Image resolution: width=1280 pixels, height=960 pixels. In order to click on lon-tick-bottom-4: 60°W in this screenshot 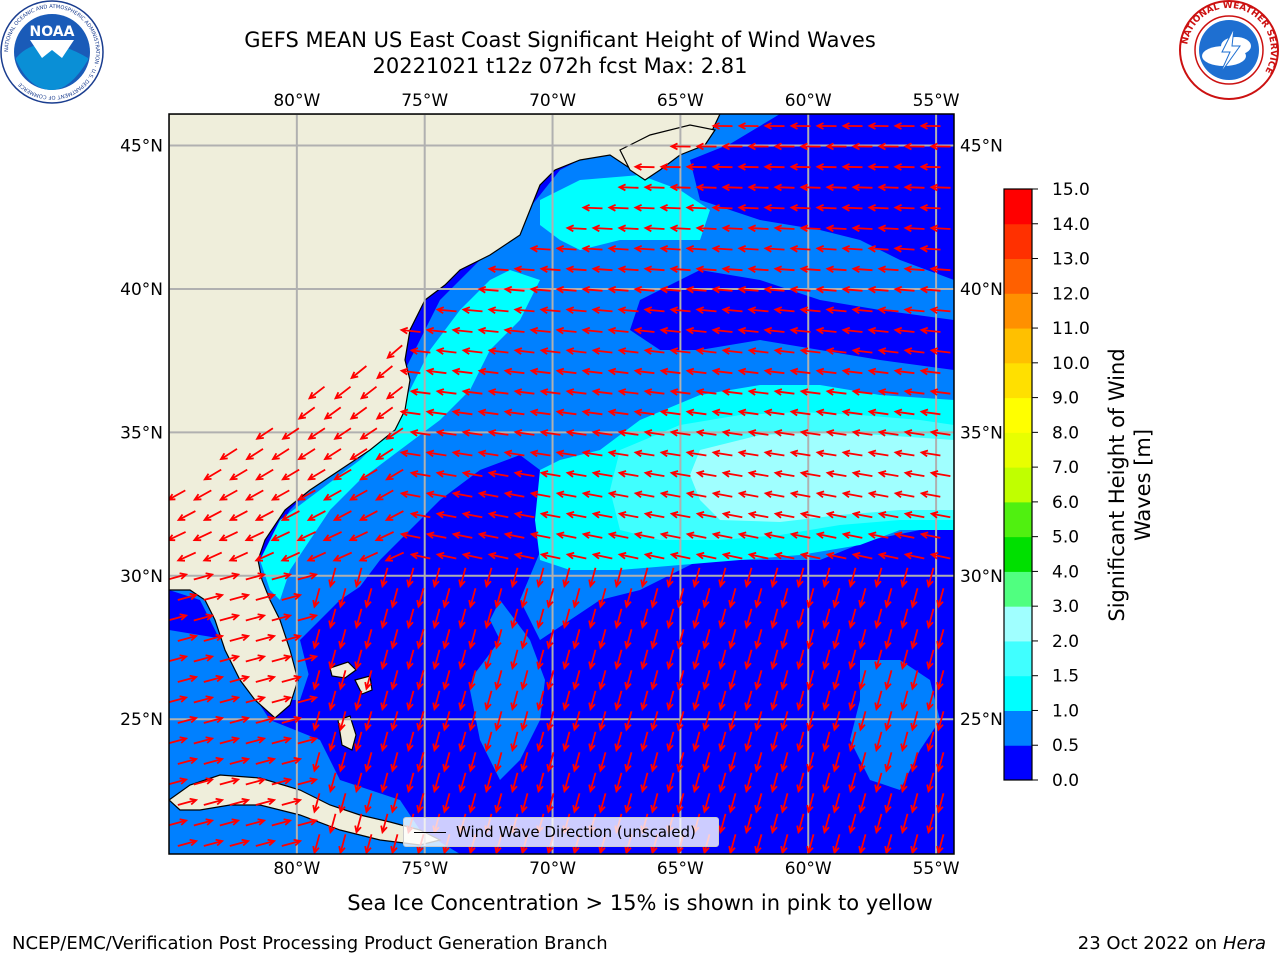, I will do `click(808, 869)`.